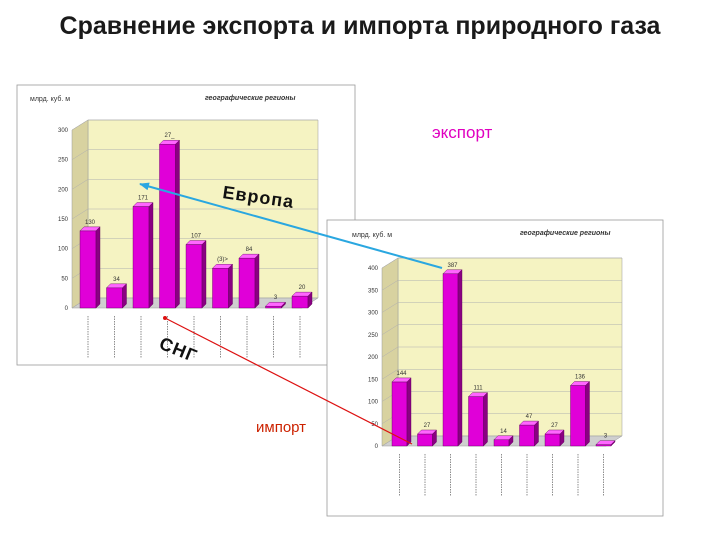 The width and height of the screenshot is (720, 540). I want to click on export-unit-label: млрд. куб. м, so click(50, 99).